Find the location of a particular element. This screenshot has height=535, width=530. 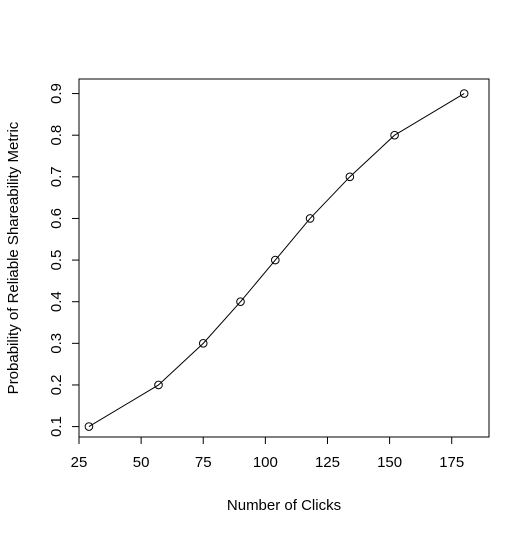

y-tick-label: 0.5 is located at coordinates (56, 260).